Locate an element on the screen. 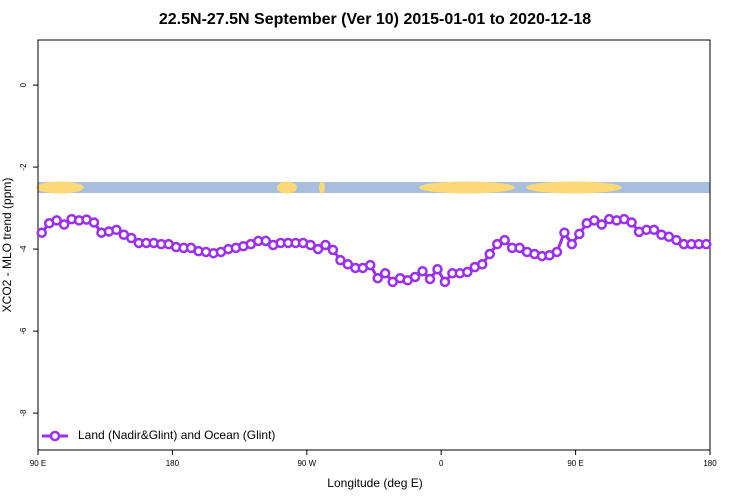 The width and height of the screenshot is (750, 500). x-tick-label: 0 is located at coordinates (441, 463).